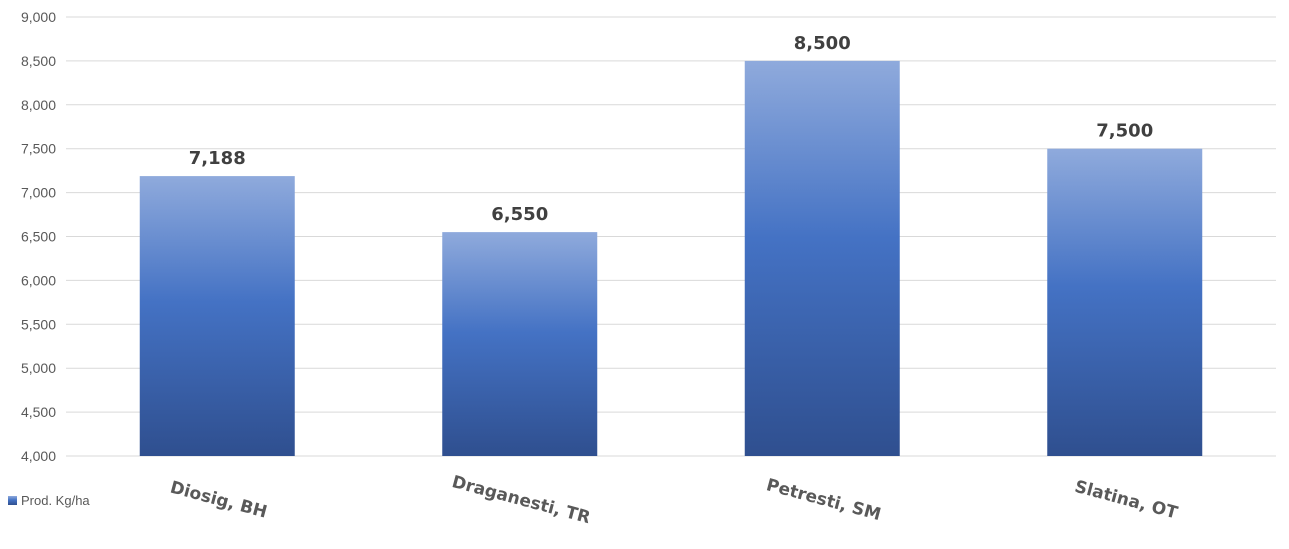 This screenshot has height=549, width=1289. What do you see at coordinates (218, 500) in the screenshot?
I see `x-category-label: Diosig, BH` at bounding box center [218, 500].